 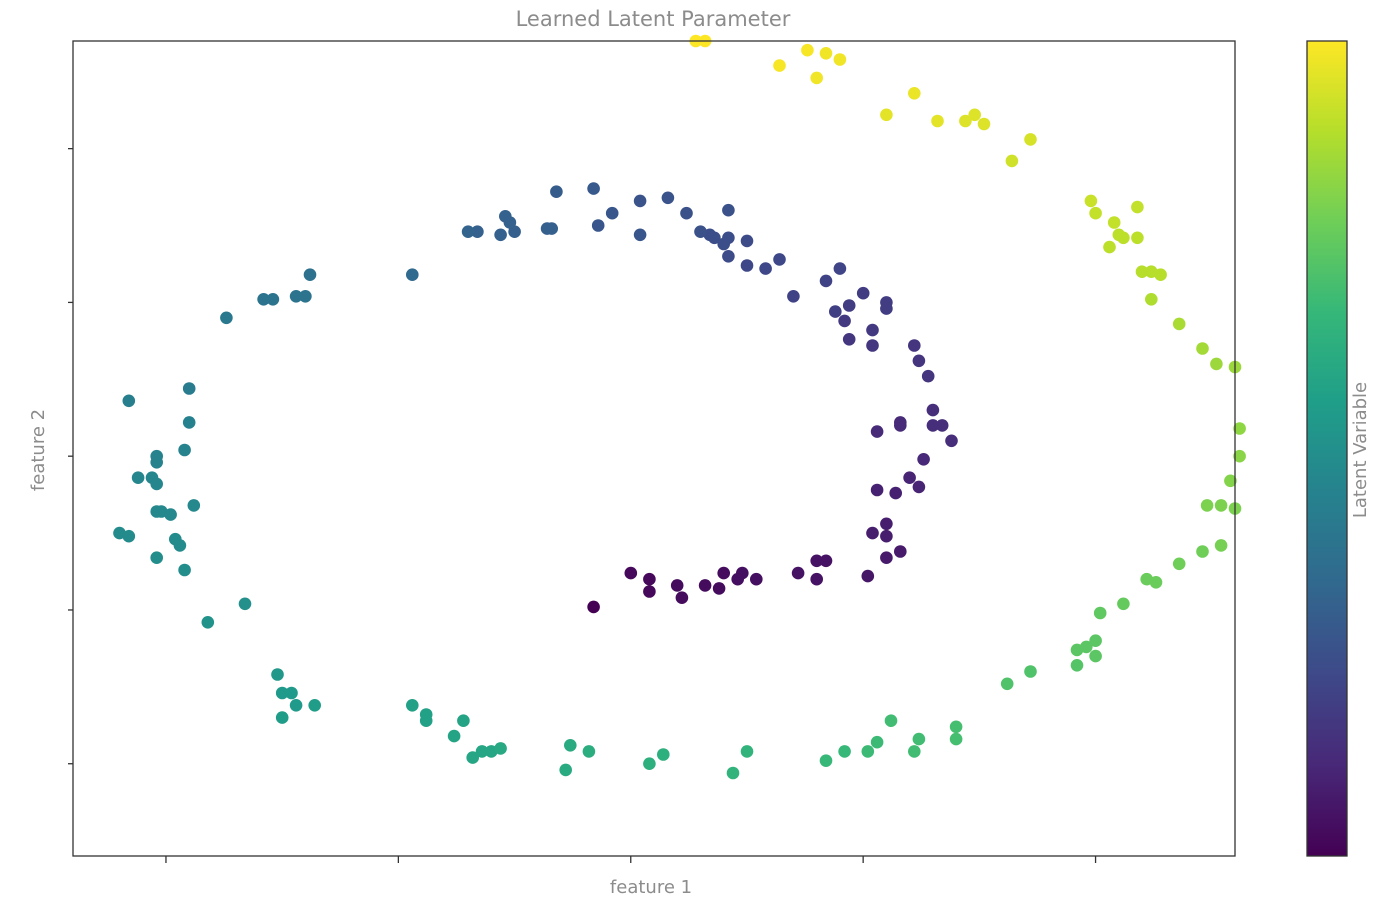 What do you see at coordinates (38, 450) in the screenshot?
I see `y-axis-label: feature 2` at bounding box center [38, 450].